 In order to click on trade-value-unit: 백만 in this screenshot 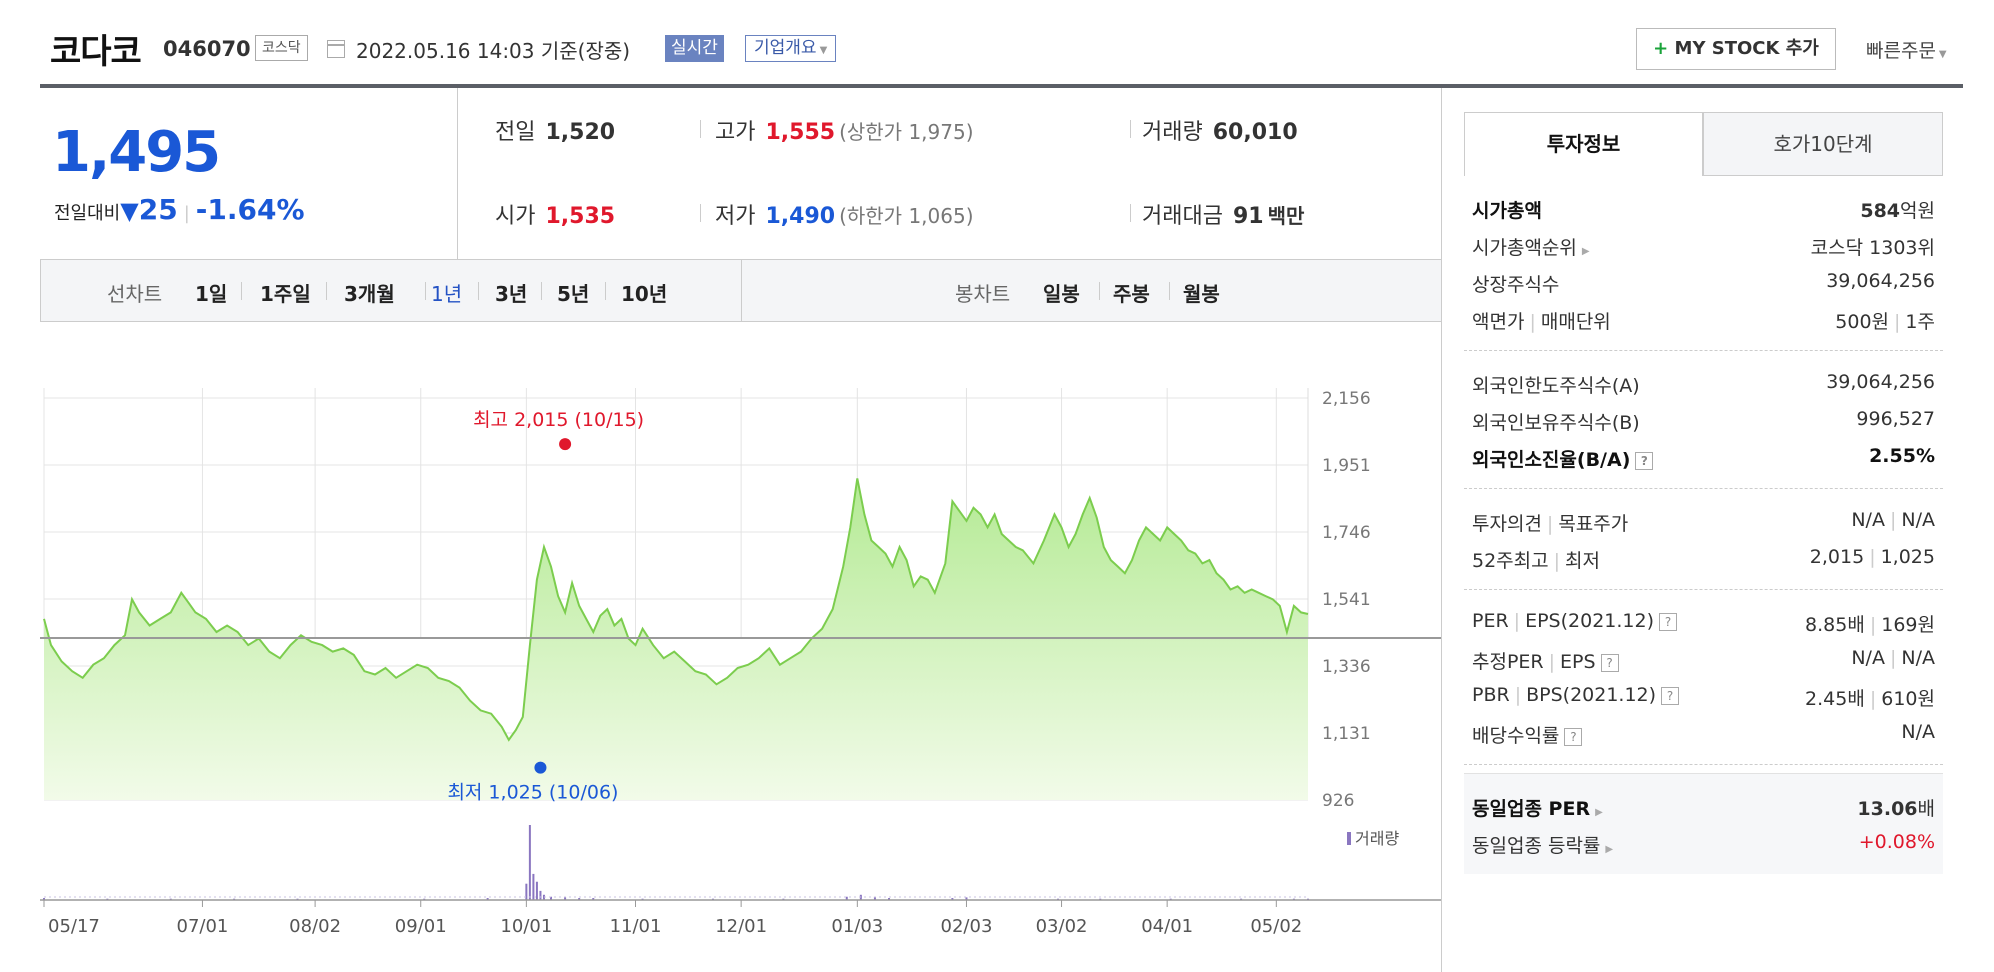, I will do `click(1286, 216)`.